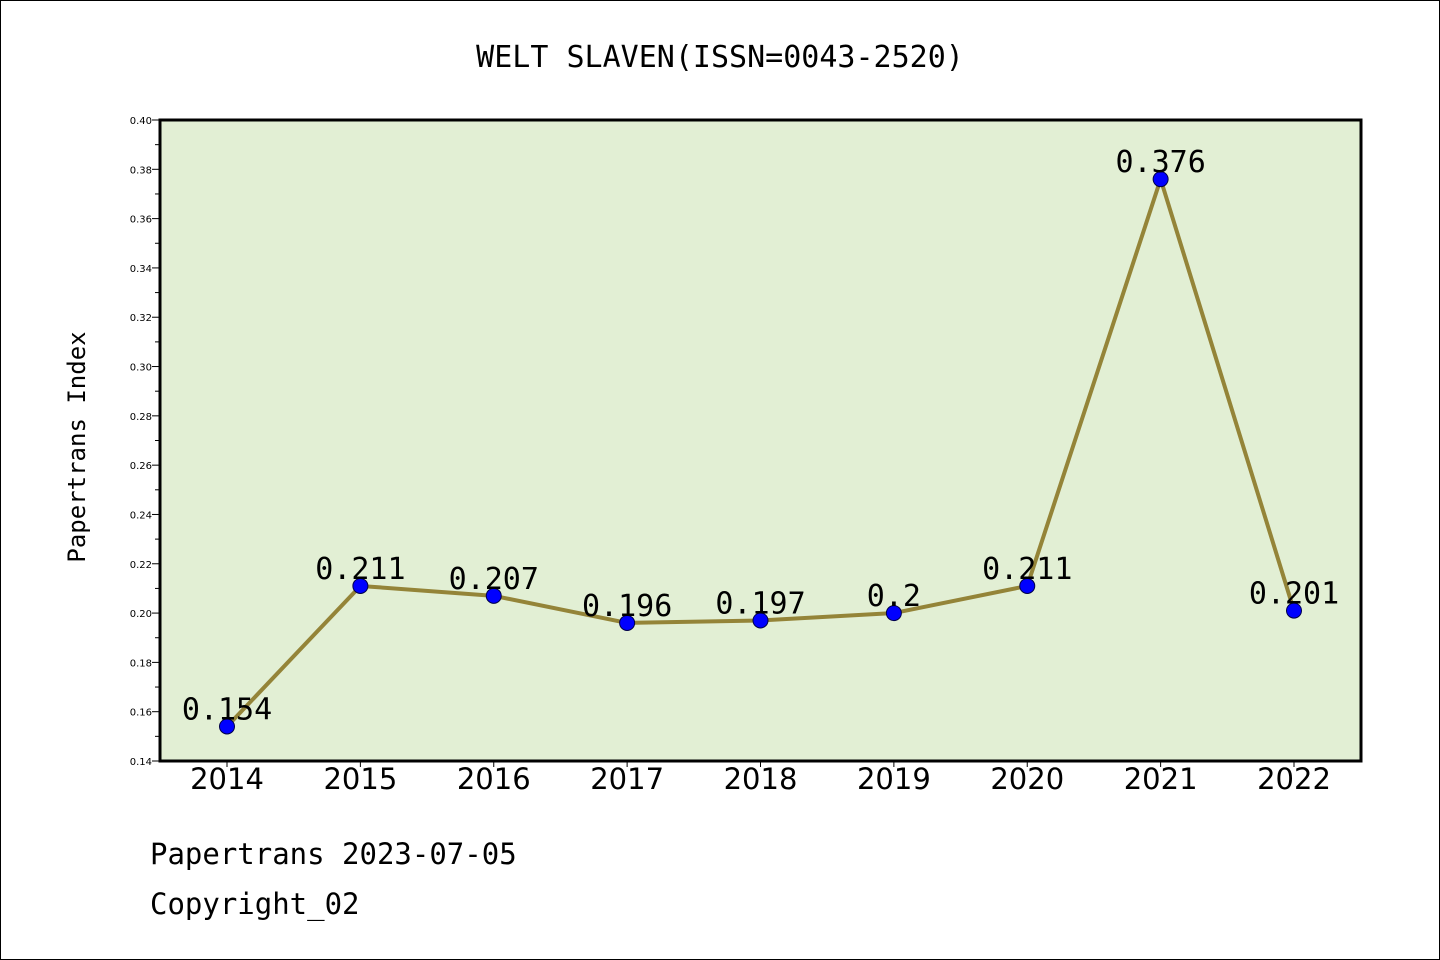 This screenshot has height=960, width=1440. I want to click on data-label: 0.196, so click(627, 606).